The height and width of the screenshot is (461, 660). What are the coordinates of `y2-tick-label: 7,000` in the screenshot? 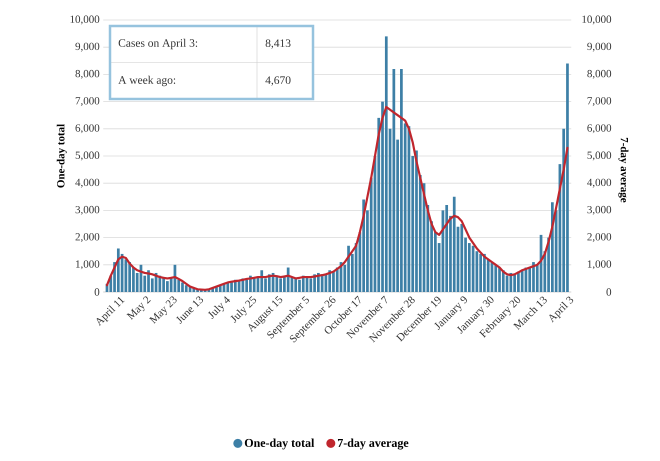 It's located at (600, 101).